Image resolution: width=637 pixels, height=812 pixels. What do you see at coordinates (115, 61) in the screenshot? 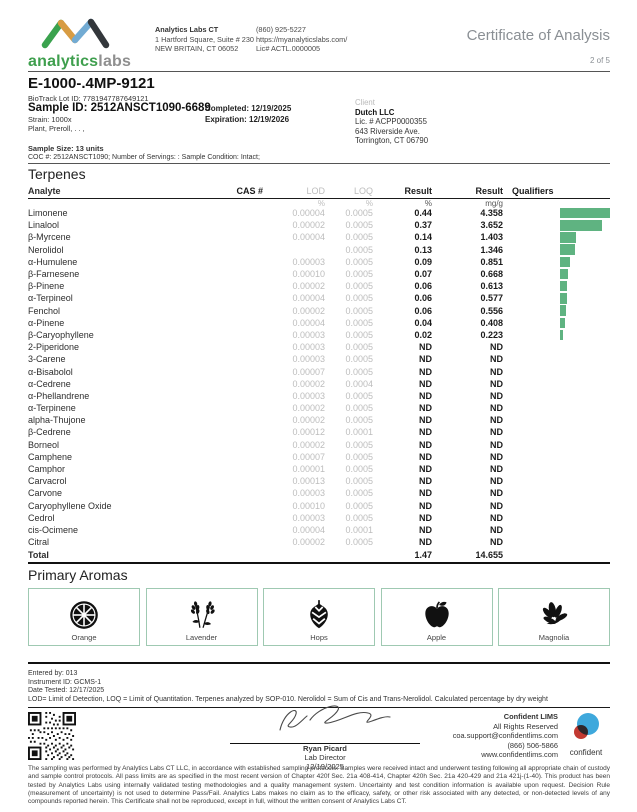
I see `brand-secondary: labs` at bounding box center [115, 61].